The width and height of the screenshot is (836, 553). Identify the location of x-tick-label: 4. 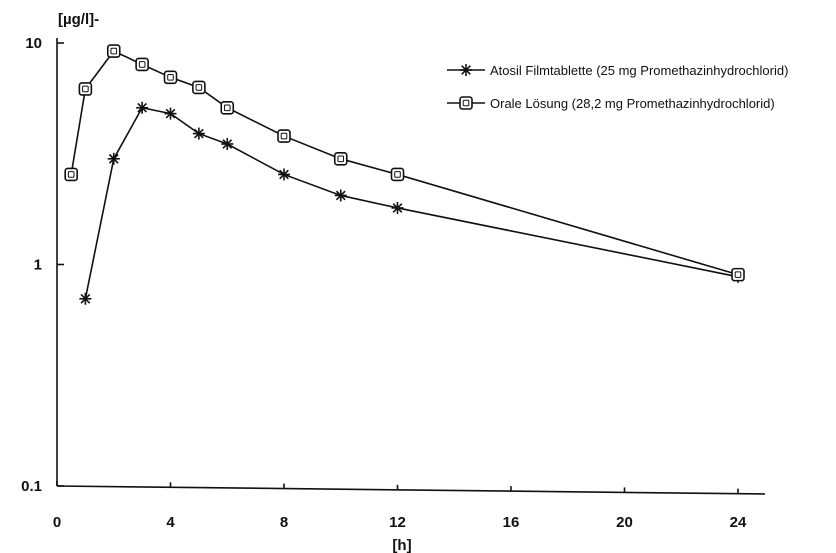
(170, 522).